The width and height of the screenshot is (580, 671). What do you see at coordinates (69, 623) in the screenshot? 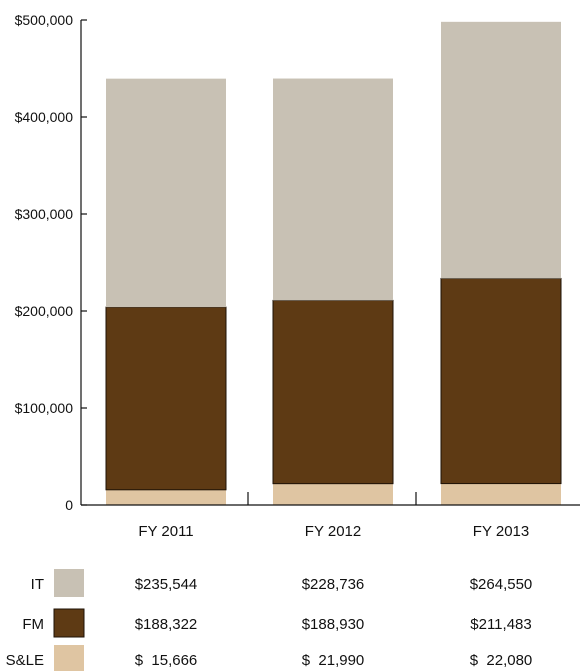
I see `legend-swatch-fm` at bounding box center [69, 623].